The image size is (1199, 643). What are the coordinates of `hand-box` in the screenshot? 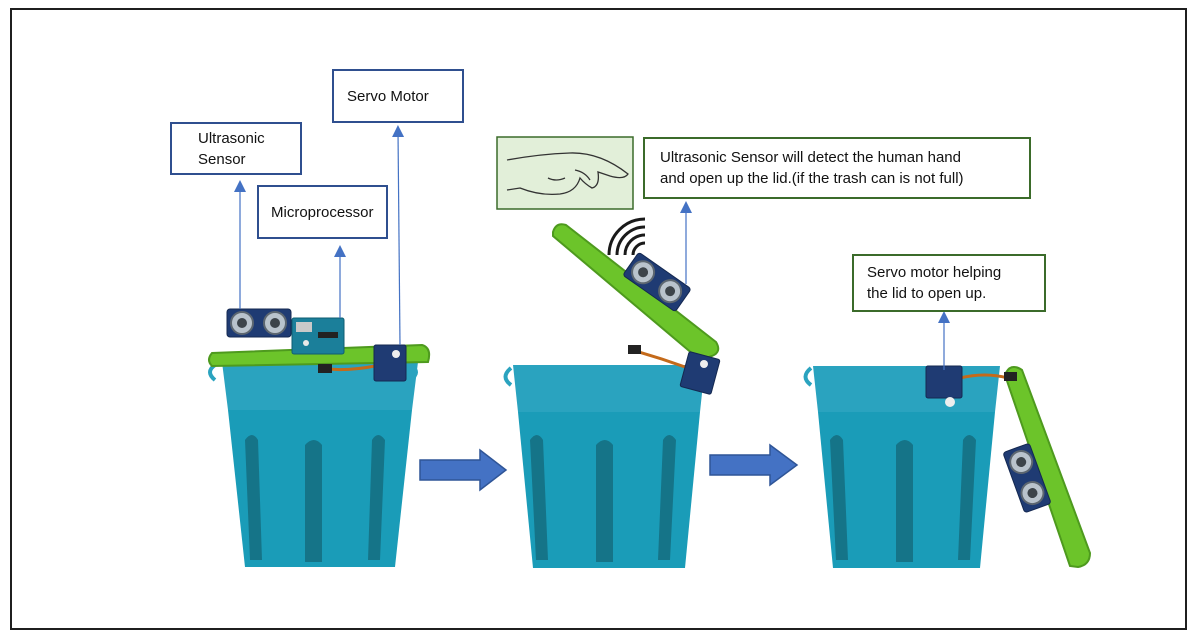 It's located at (565, 173).